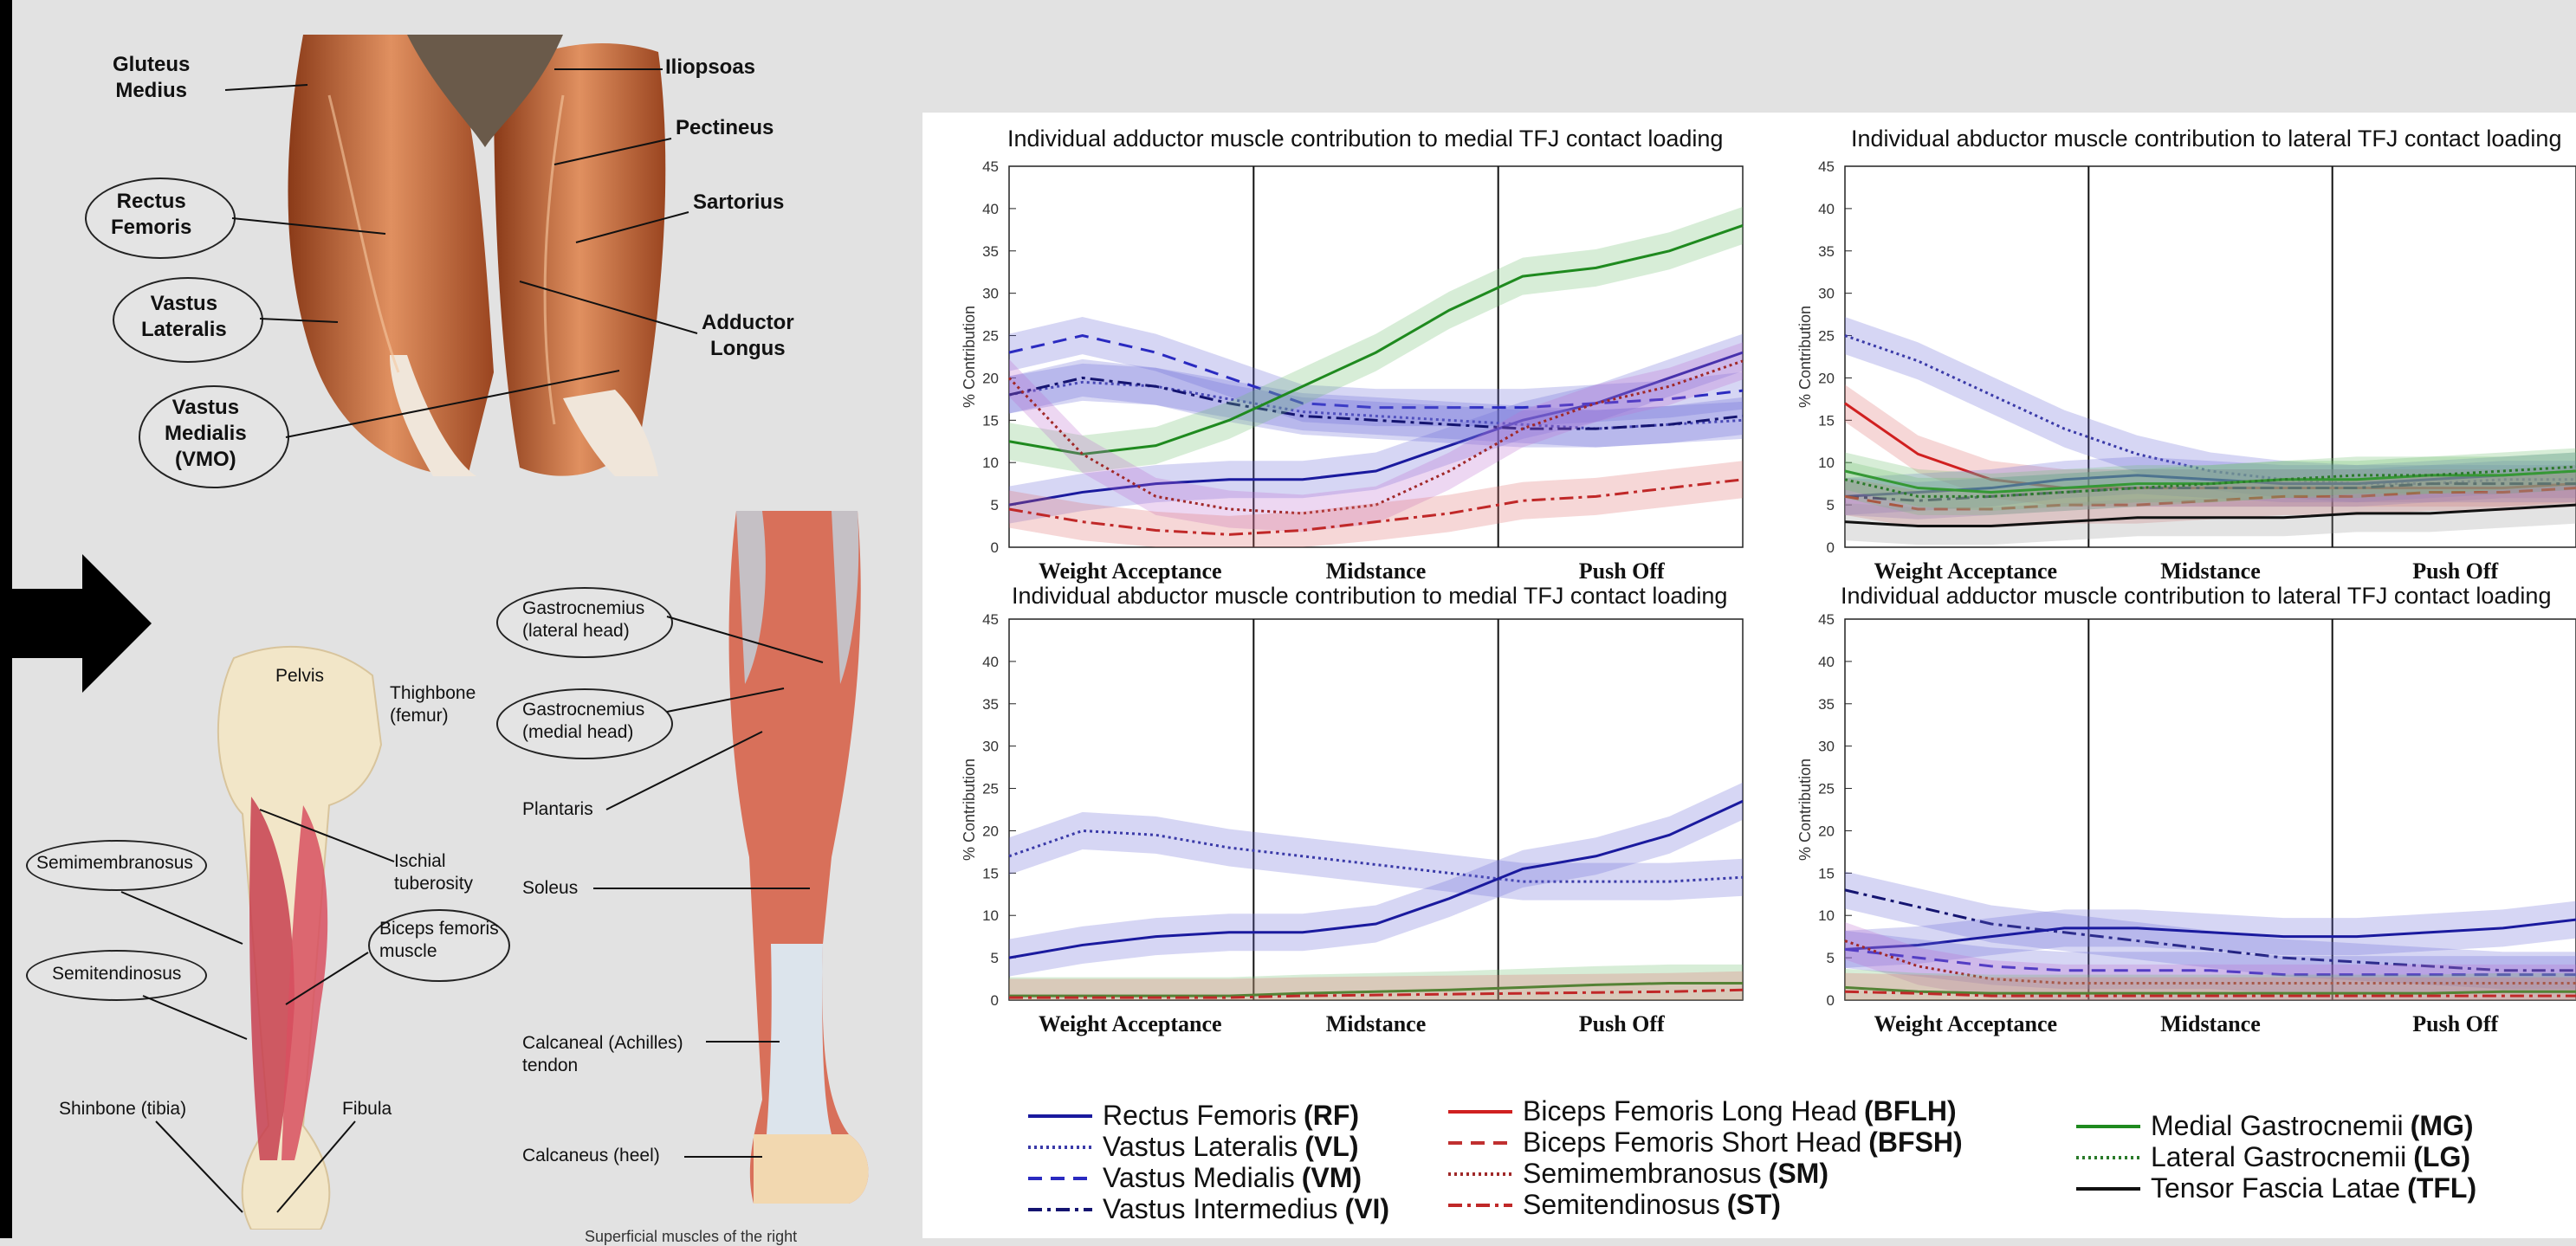 Image resolution: width=2576 pixels, height=1246 pixels. Describe the element at coordinates (2279, 1156) in the screenshot. I see `legend-name: Lateral Gastrocnemii` at that location.